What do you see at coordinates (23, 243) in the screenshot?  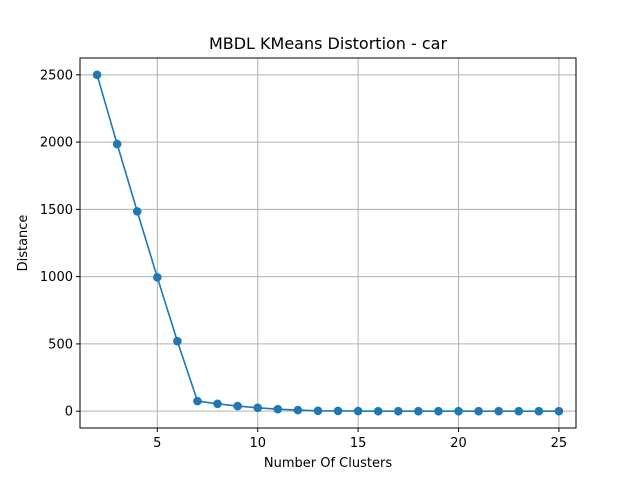 I see `y-axis-label: Distance` at bounding box center [23, 243].